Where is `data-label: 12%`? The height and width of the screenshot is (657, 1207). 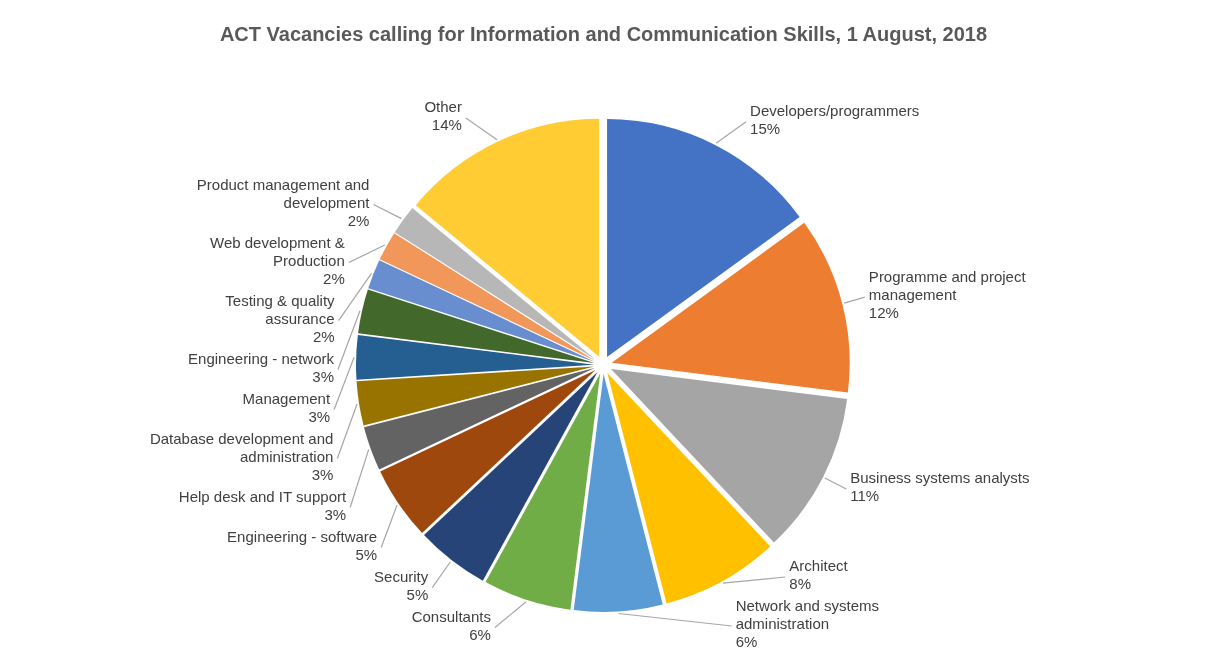
data-label: 12% is located at coordinates (883, 313).